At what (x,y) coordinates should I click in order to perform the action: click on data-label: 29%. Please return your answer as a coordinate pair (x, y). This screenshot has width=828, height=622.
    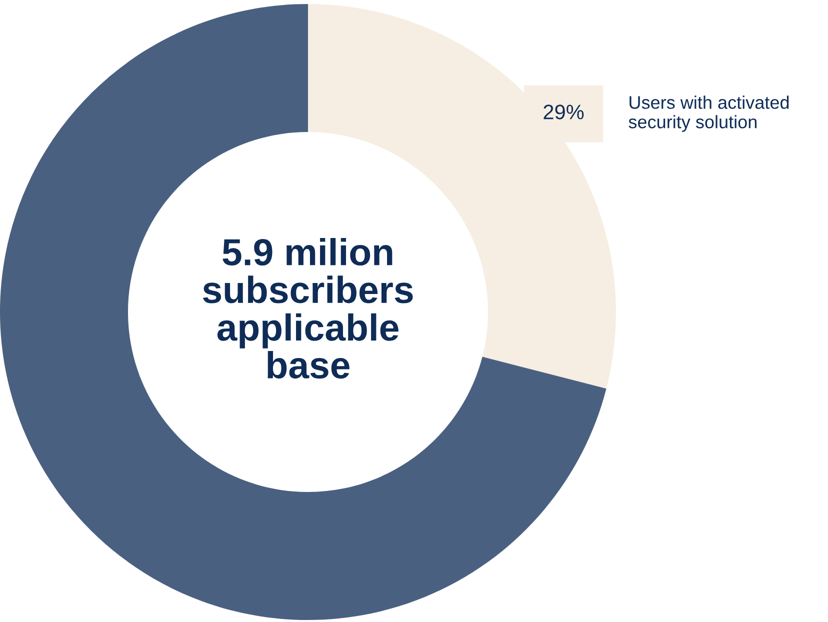
    Looking at the image, I should click on (564, 112).